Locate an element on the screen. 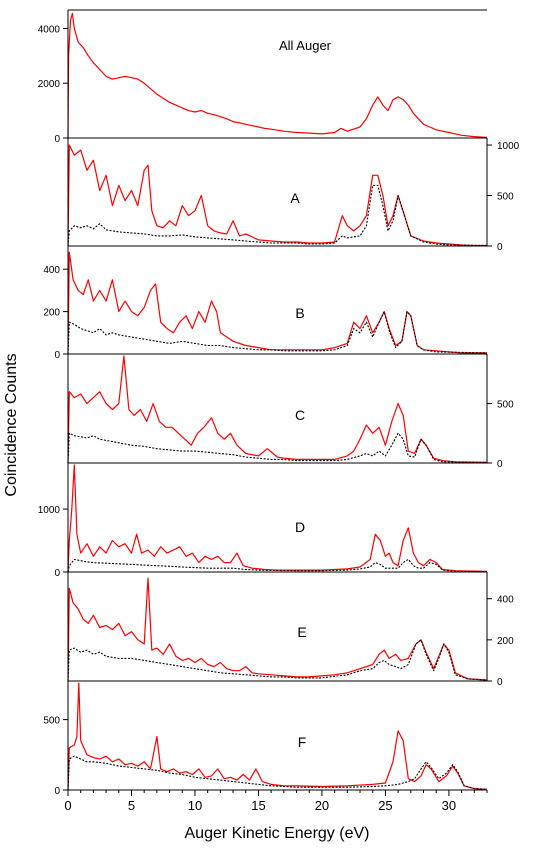 The width and height of the screenshot is (555, 850). panel-D-y-tick-label: 0 is located at coordinates (57, 573).